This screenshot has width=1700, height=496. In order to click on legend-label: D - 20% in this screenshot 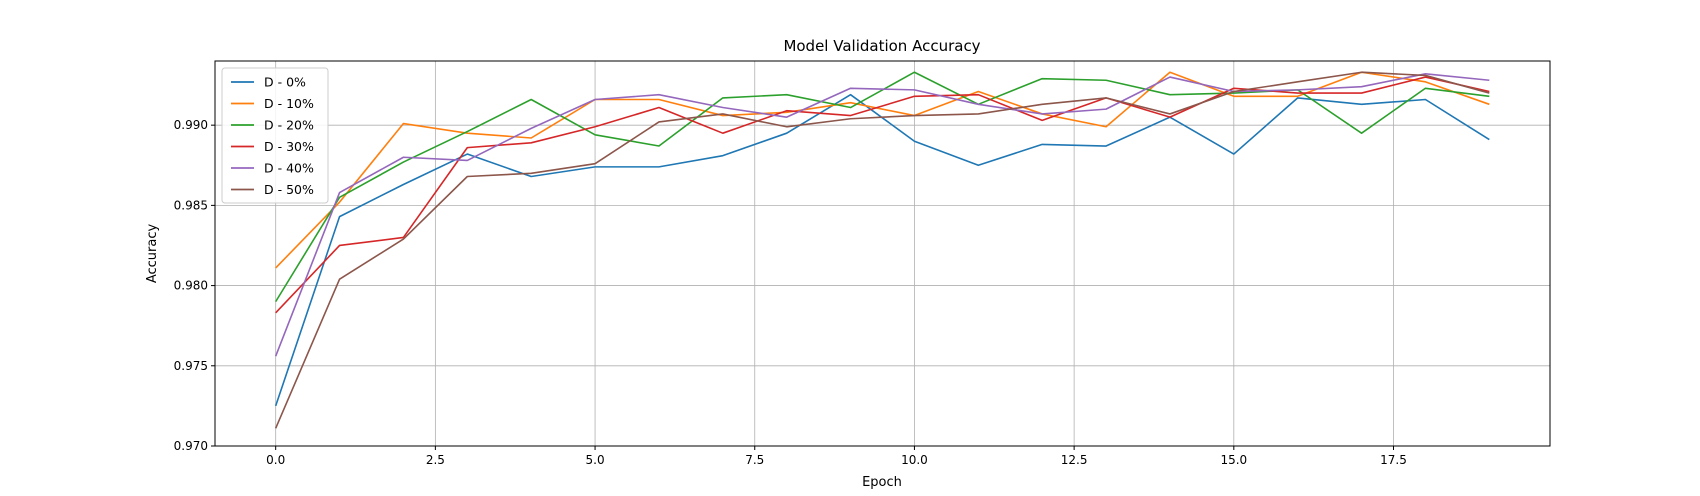, I will do `click(289, 125)`.